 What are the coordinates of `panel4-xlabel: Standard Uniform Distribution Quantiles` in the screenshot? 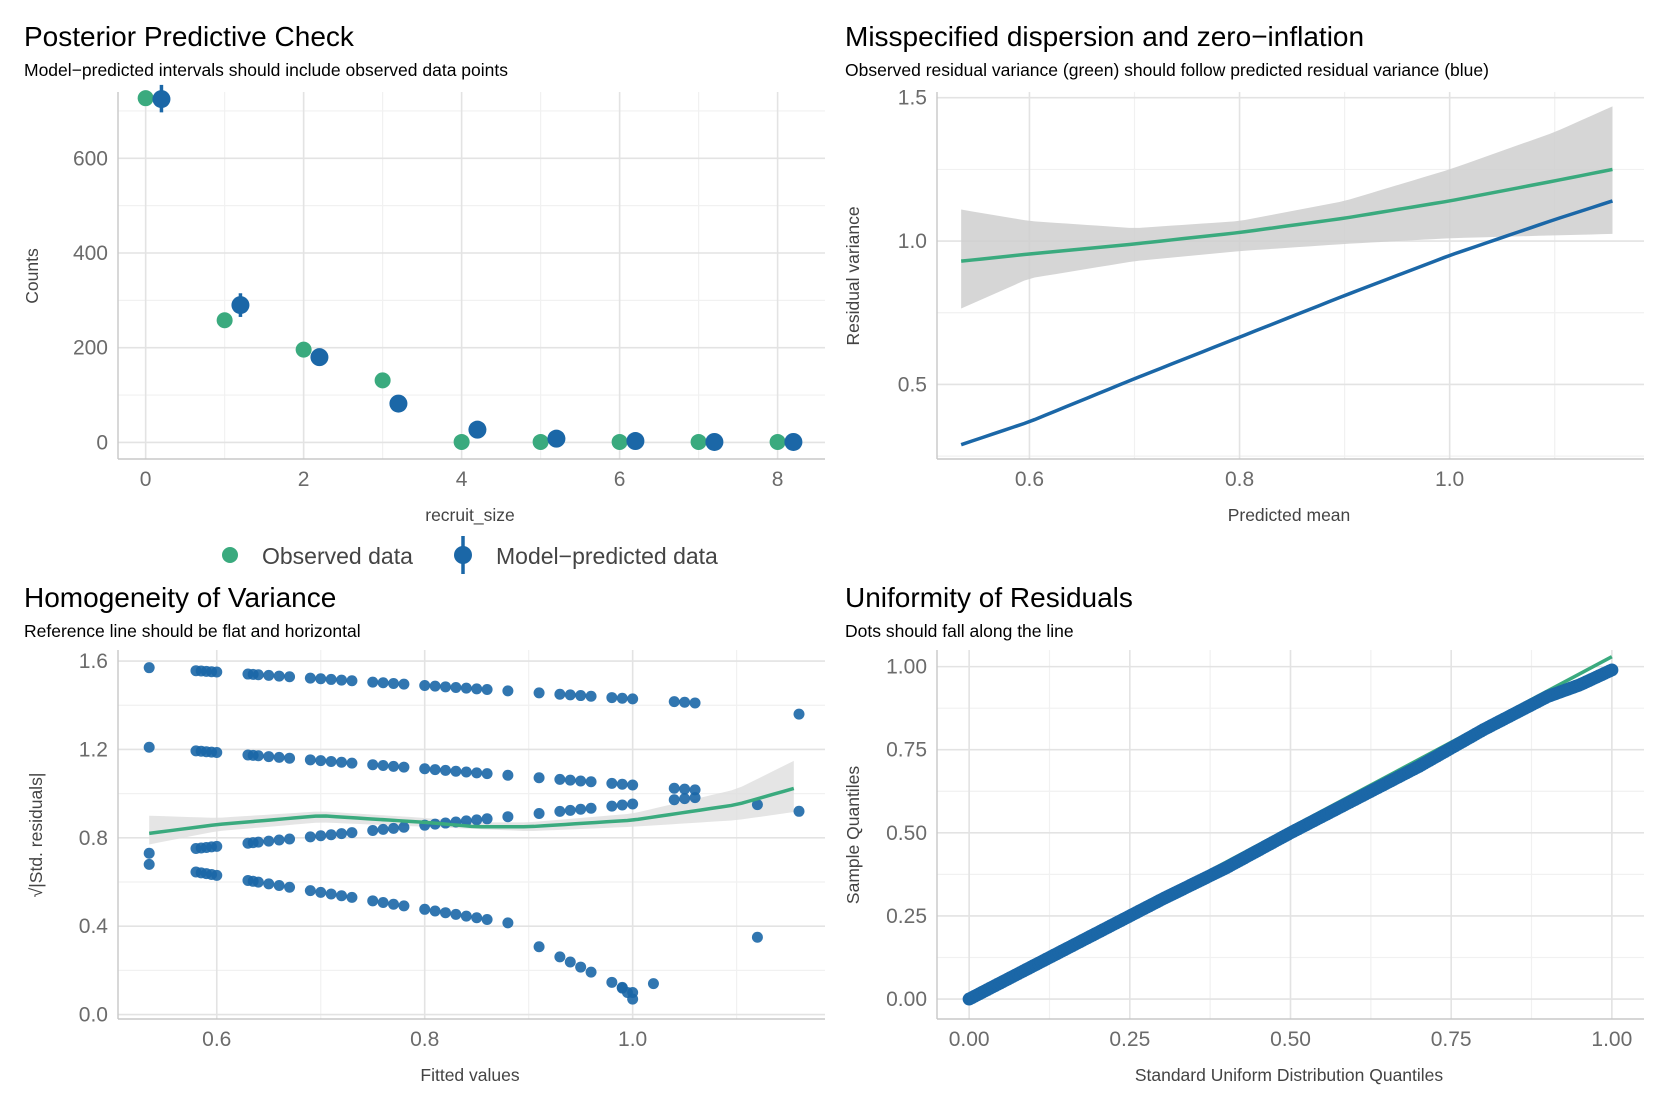 It's located at (1289, 1075).